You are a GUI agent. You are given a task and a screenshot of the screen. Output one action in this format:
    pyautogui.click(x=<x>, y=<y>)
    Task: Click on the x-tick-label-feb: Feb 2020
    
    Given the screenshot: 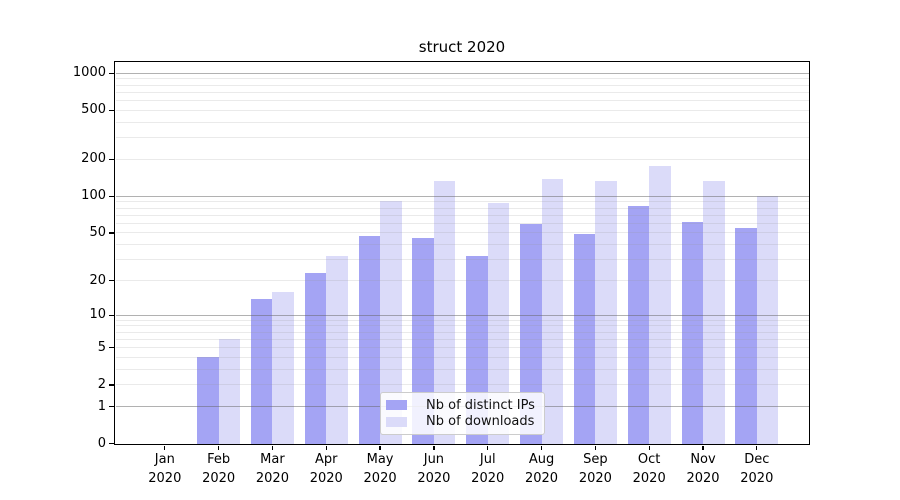 What is the action you would take?
    pyautogui.click(x=219, y=469)
    